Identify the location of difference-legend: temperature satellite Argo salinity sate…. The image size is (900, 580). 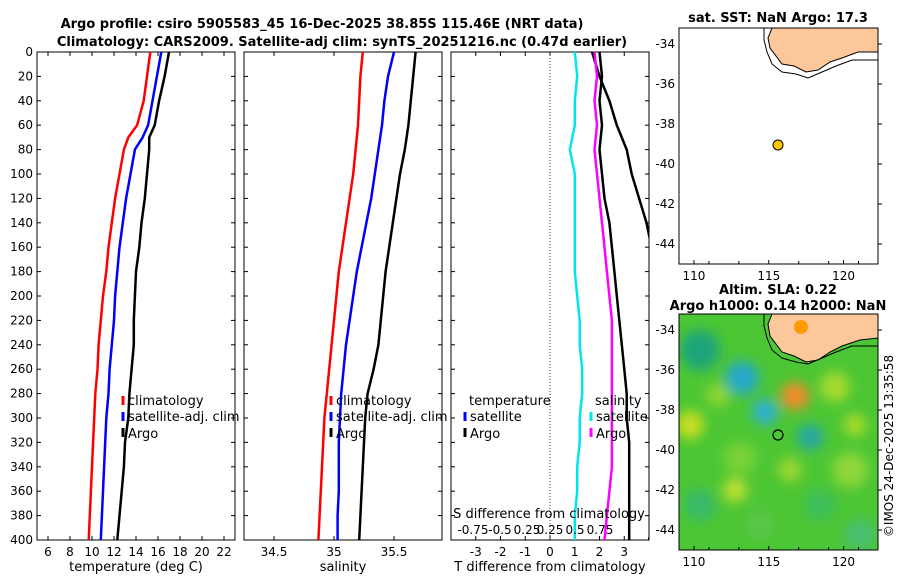
(555, 418).